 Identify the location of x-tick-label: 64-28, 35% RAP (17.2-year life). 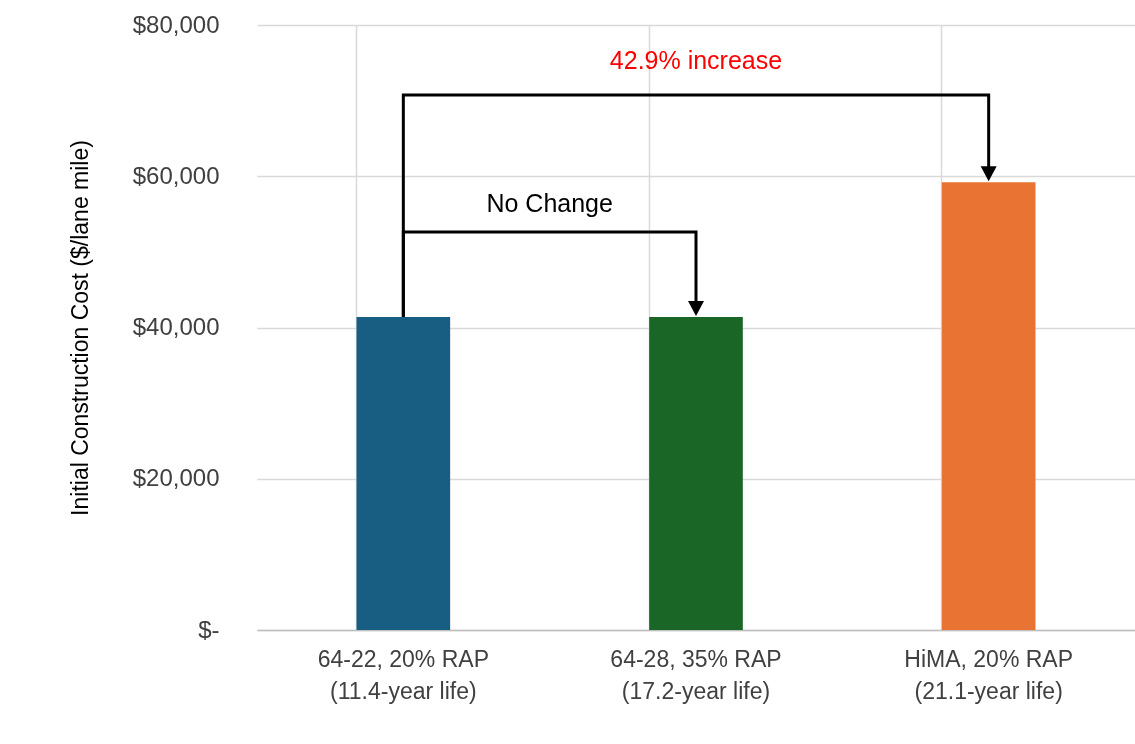
(696, 674).